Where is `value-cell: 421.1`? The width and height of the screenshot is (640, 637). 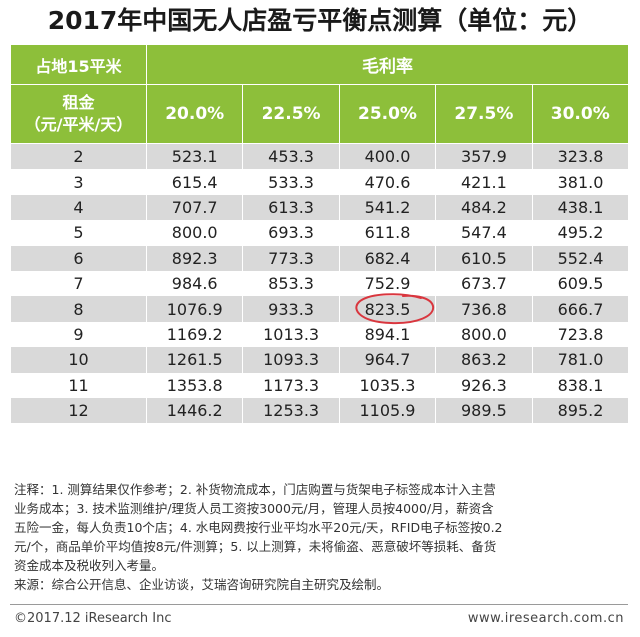
value-cell: 421.1 is located at coordinates (484, 182).